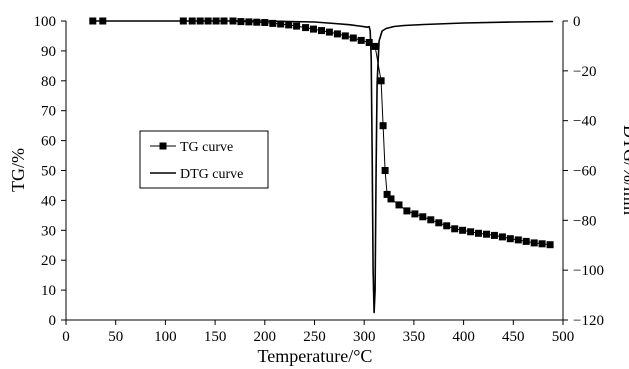 This screenshot has height=369, width=629. I want to click on y-tick-label: 10, so click(48, 291).